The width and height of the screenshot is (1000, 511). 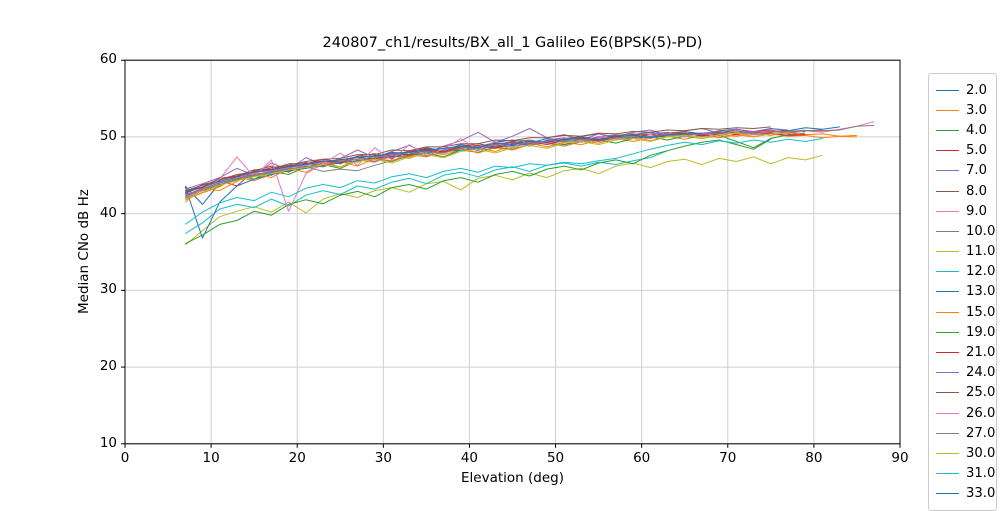 What do you see at coordinates (443, 163) in the screenshot?
I see `series-line-33.0` at bounding box center [443, 163].